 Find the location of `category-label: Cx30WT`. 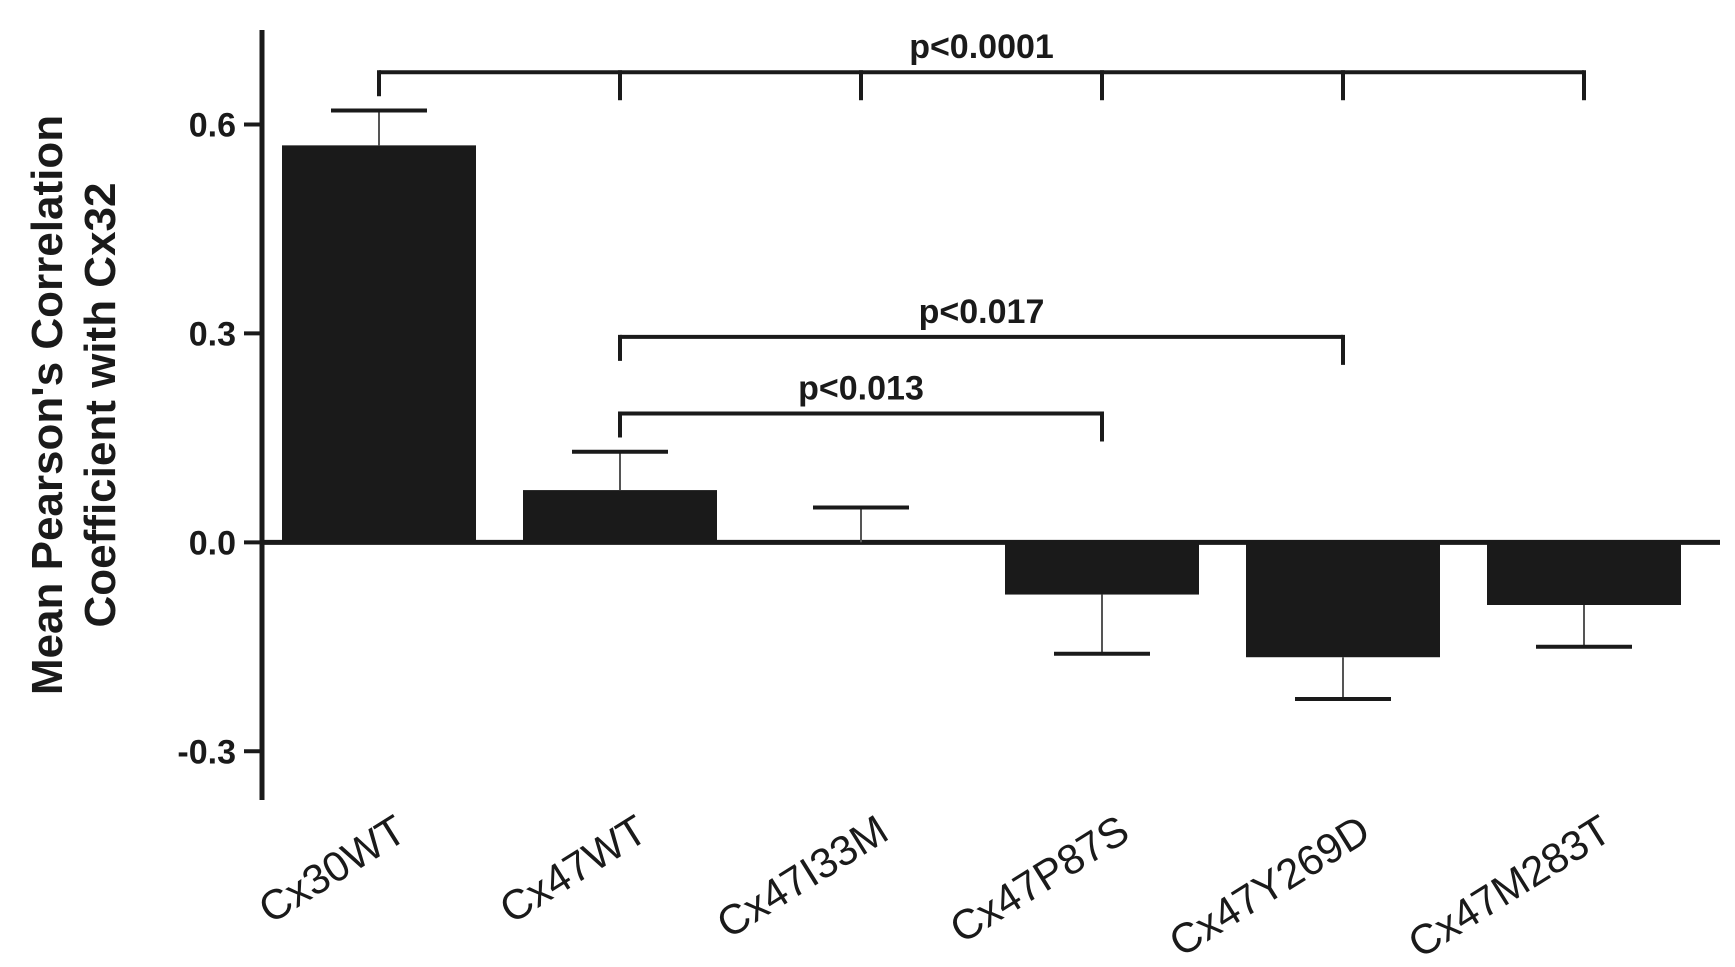

category-label: Cx30WT is located at coordinates (331, 869).